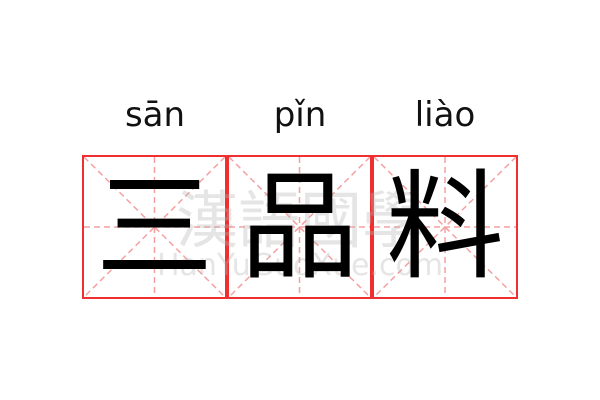  I want to click on char-cell-1: 三, so click(154, 227).